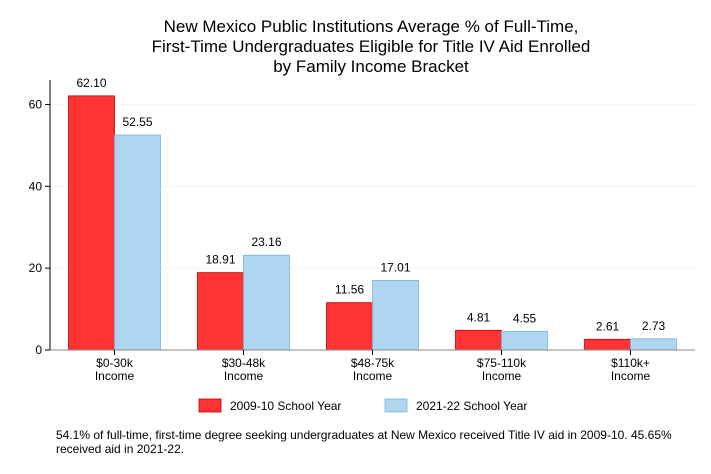  I want to click on legend-label-1: 2021-22 School Year, so click(471, 406).